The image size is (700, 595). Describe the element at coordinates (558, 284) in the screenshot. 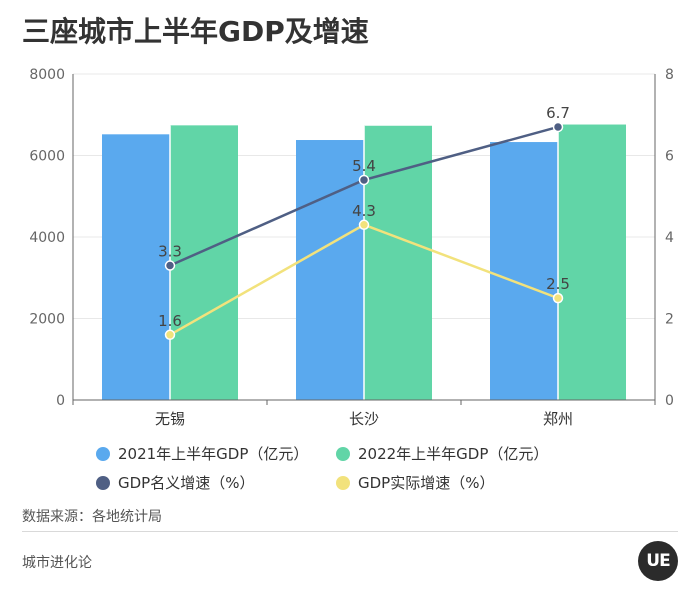

I see `data-label: 2.5` at that location.